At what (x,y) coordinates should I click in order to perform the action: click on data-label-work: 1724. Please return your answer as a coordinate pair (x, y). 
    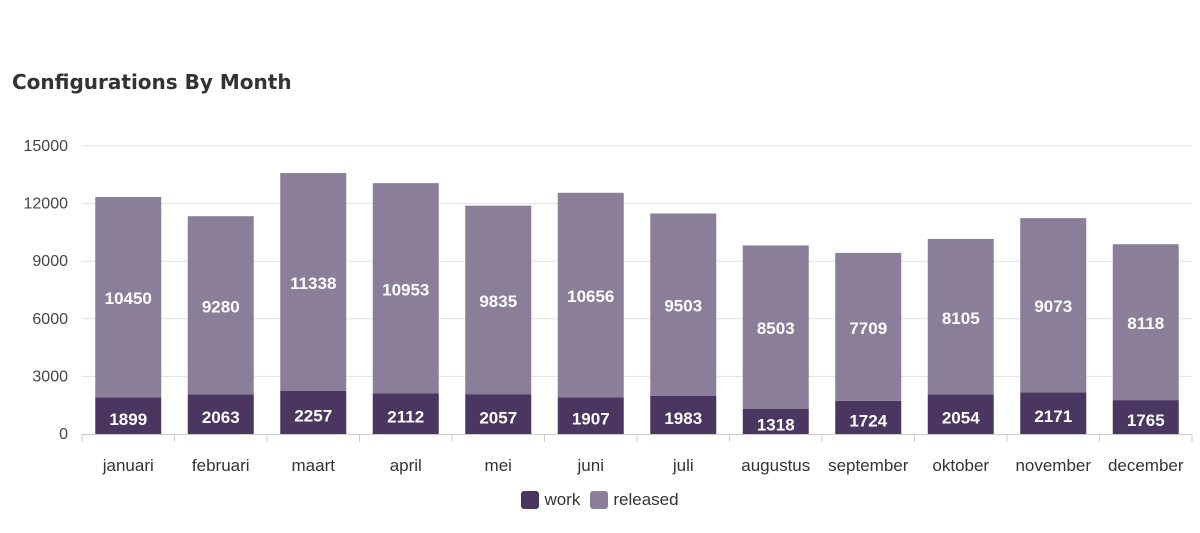
    Looking at the image, I should click on (868, 420).